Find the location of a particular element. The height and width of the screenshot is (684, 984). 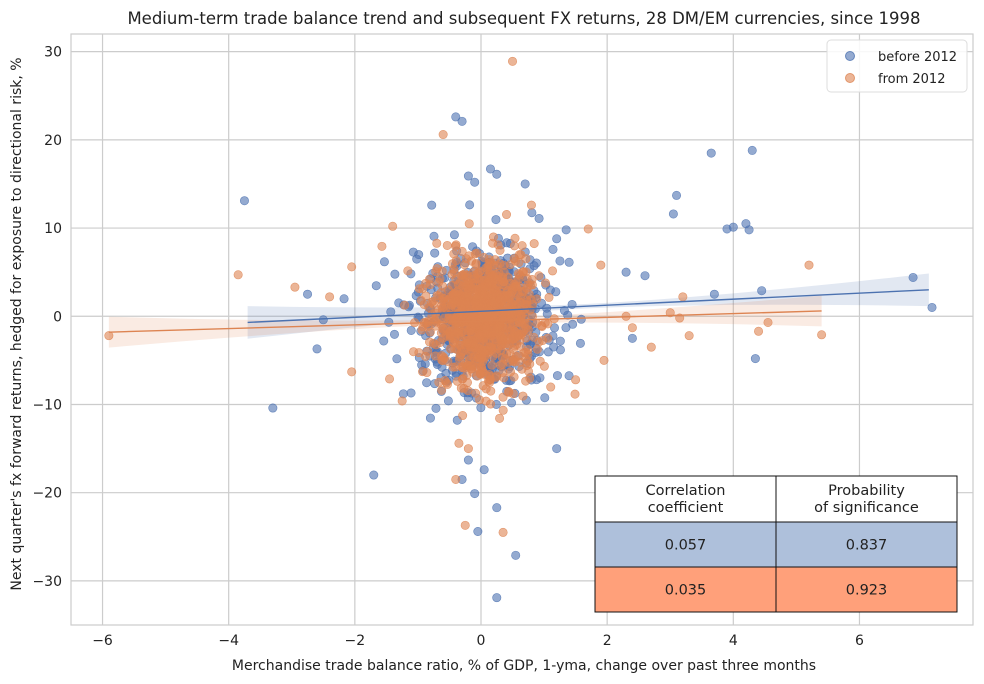

x-tick-label: −6 is located at coordinates (102, 641).